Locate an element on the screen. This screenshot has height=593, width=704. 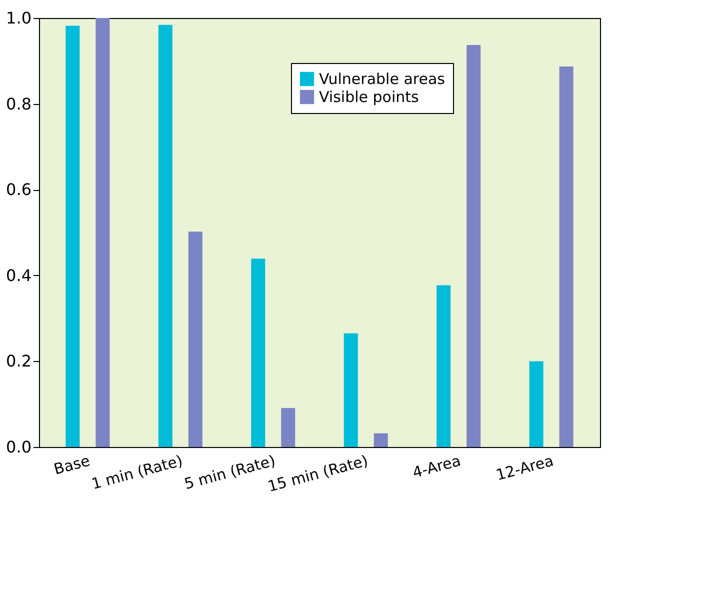
x-tick-label: 1 min (Rate) is located at coordinates (137, 473).